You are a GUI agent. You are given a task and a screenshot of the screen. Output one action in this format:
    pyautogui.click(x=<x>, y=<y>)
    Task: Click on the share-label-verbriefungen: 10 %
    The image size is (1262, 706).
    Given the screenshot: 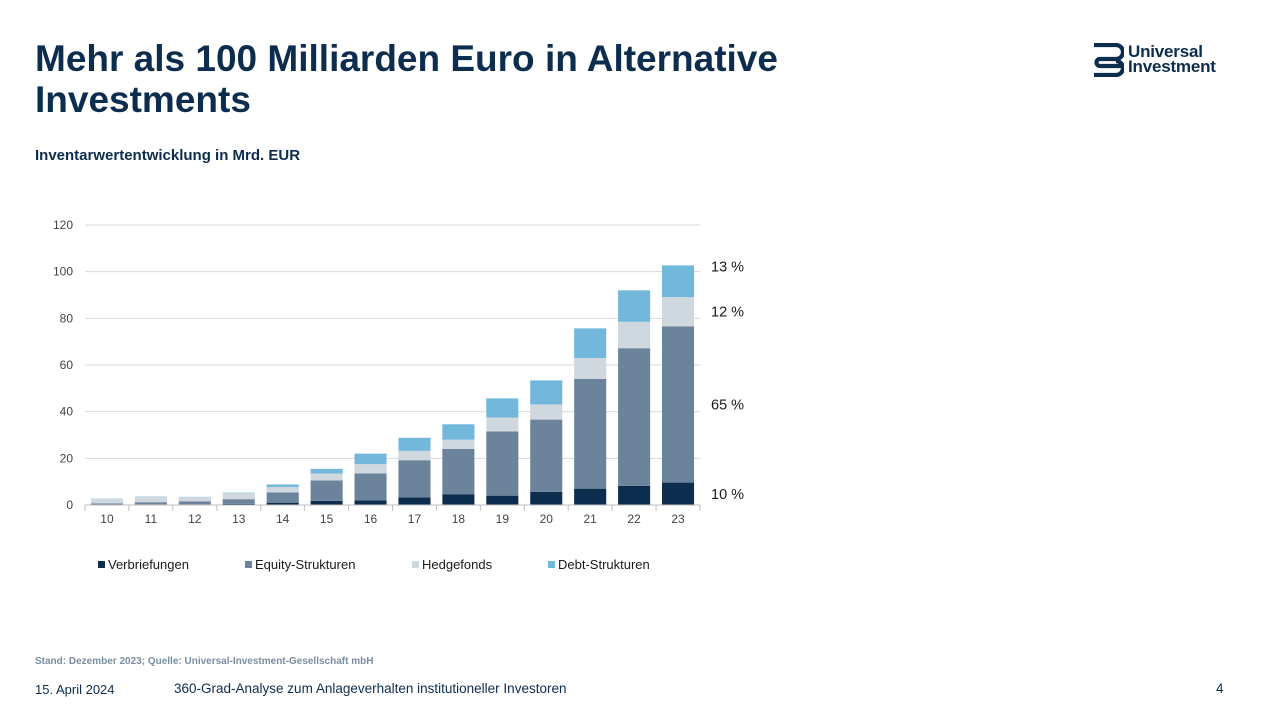 What is the action you would take?
    pyautogui.click(x=727, y=495)
    